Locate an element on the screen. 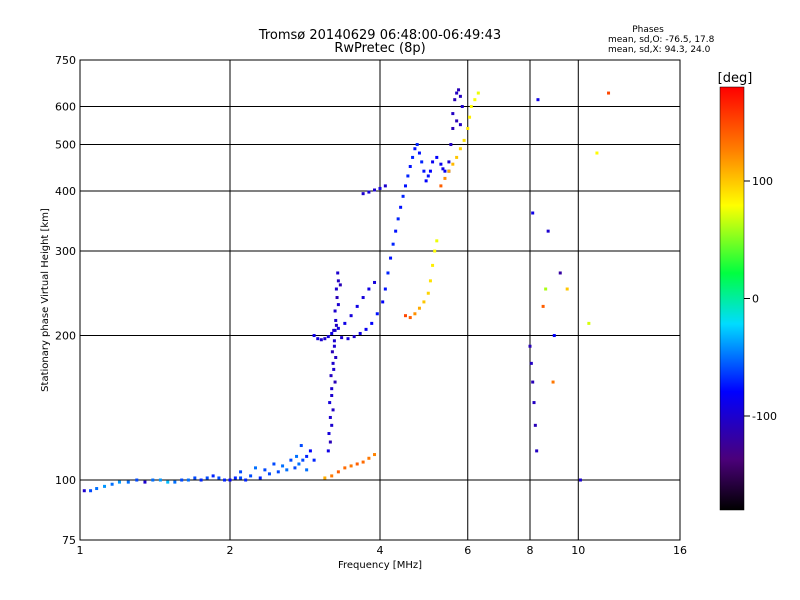 This screenshot has height=600, width=800. y-tick-label: 100 is located at coordinates (65, 480).